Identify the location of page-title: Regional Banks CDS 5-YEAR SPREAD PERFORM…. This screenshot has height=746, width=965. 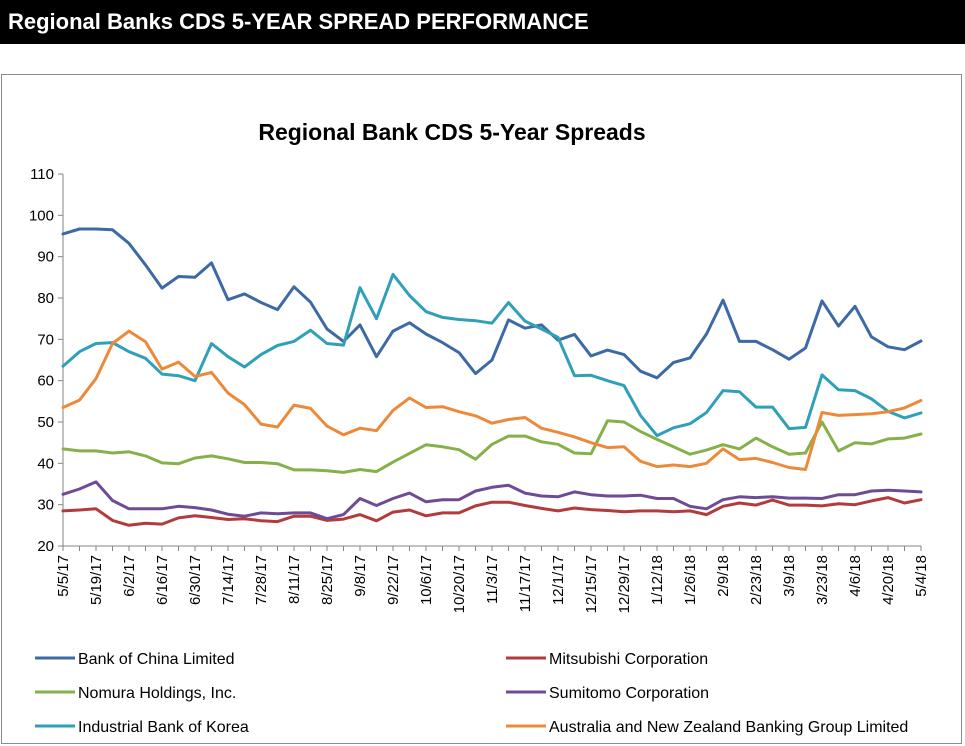
(298, 21).